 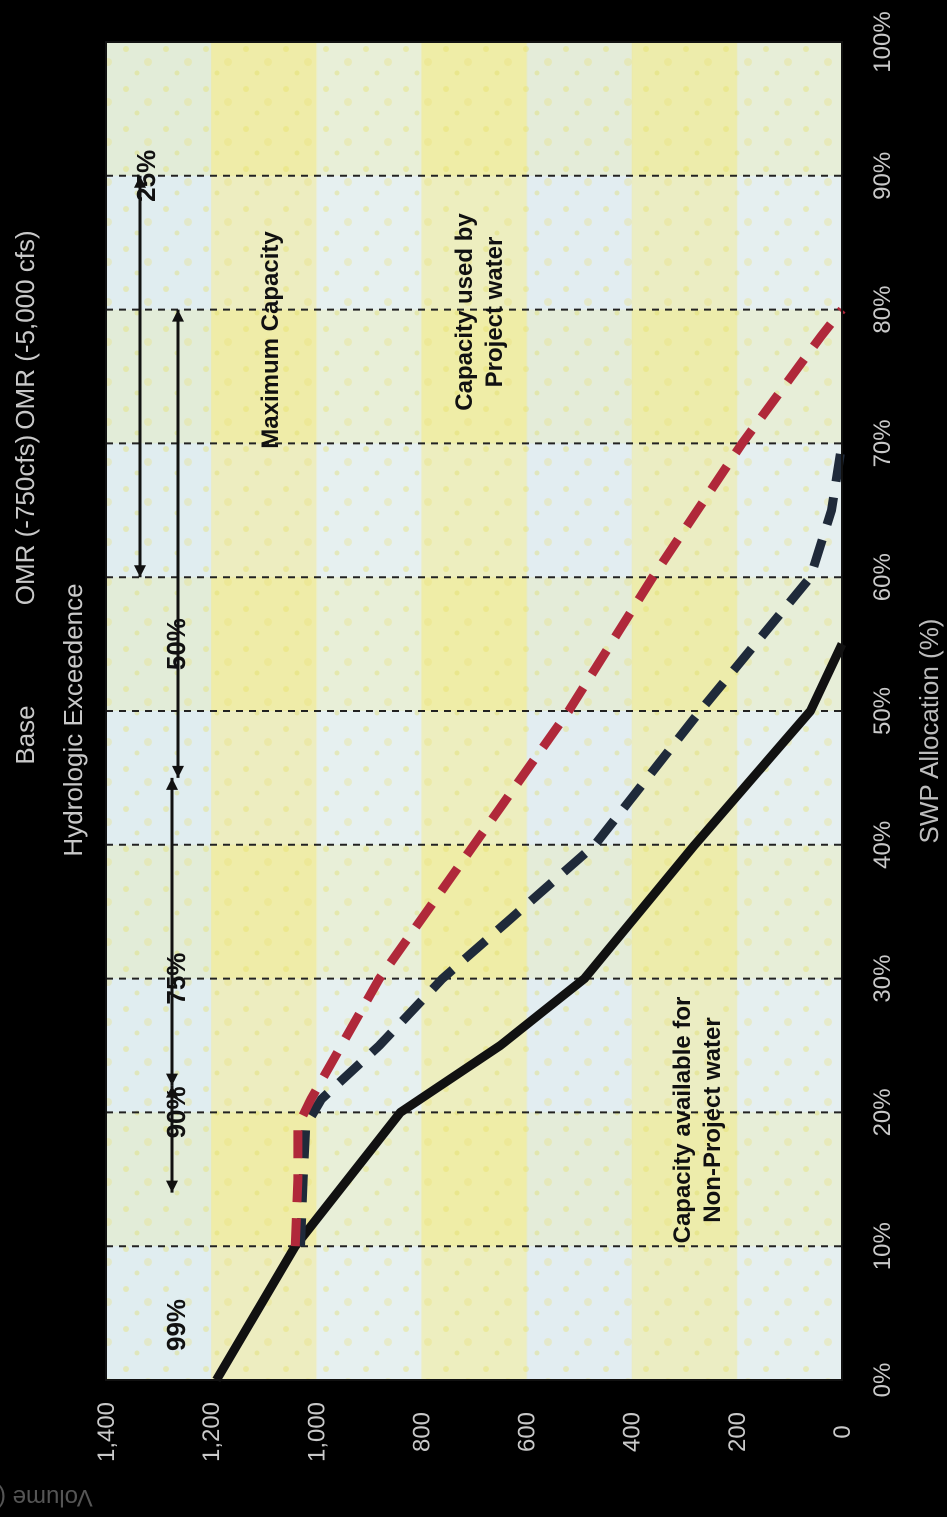 I want to click on x-tick-label: 70%, so click(x=882, y=443).